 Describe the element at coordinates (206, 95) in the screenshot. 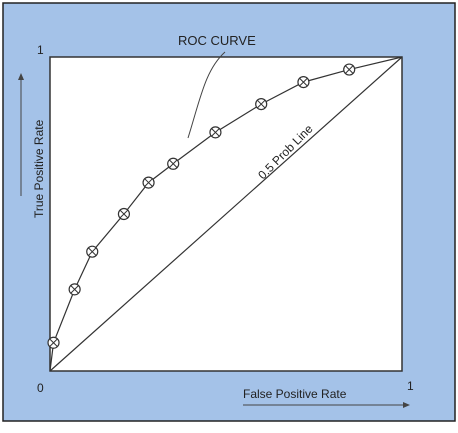

I see `roc-callout-line` at that location.